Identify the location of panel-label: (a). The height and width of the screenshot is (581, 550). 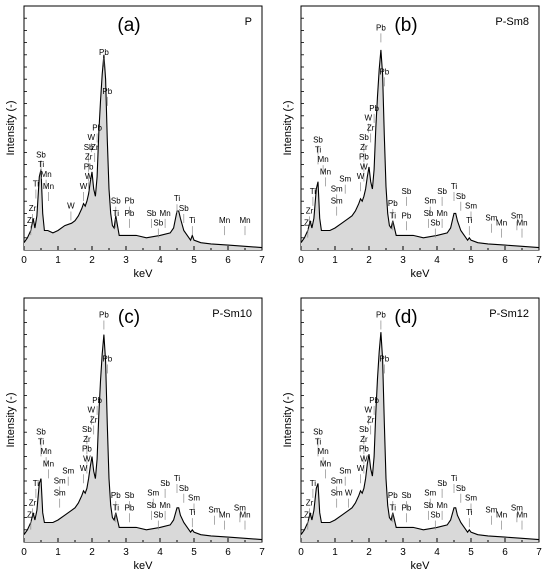
(128, 25).